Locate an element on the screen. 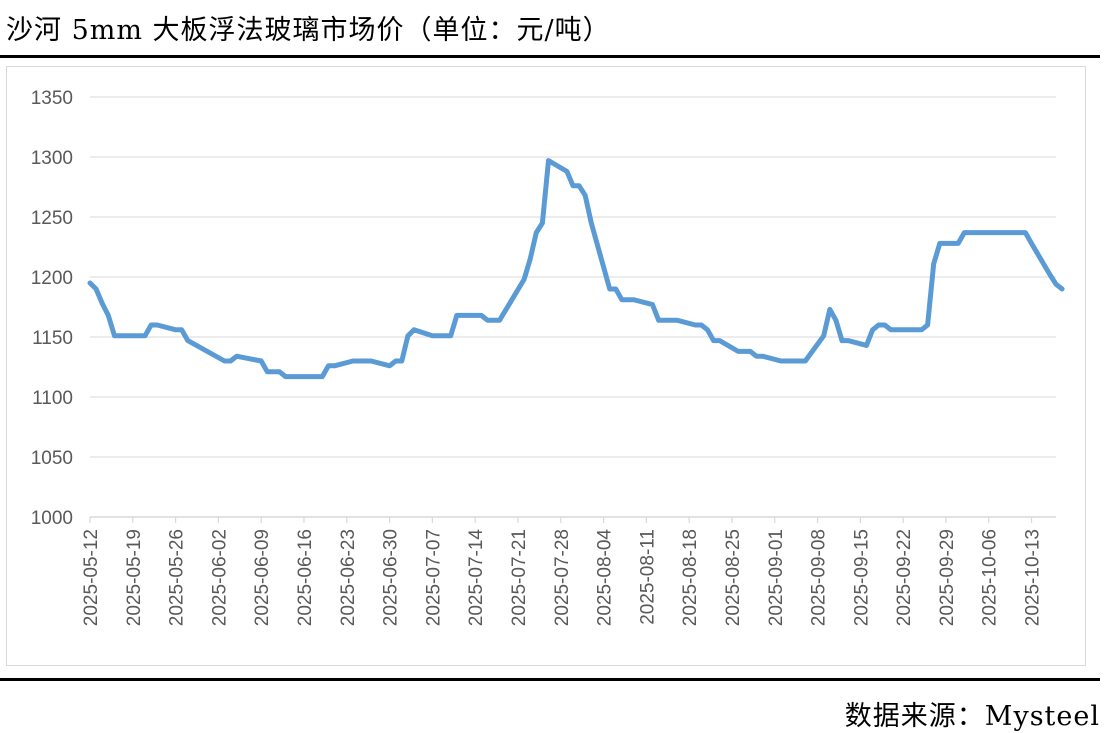 The height and width of the screenshot is (733, 1104). chart-title: 沙河 5mm 大板浮法玻璃市场价（单位：元/吨） is located at coordinates (308, 30).